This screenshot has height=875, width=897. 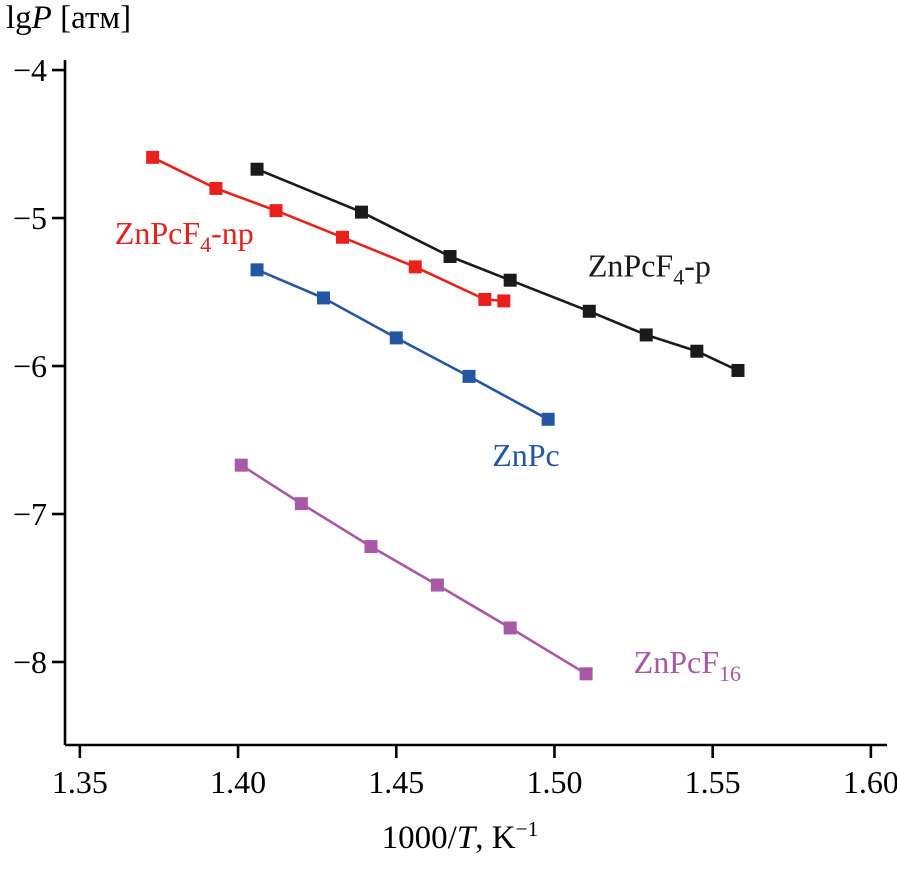 What do you see at coordinates (19, 18) in the screenshot?
I see `axis-title-segment: lg` at bounding box center [19, 18].